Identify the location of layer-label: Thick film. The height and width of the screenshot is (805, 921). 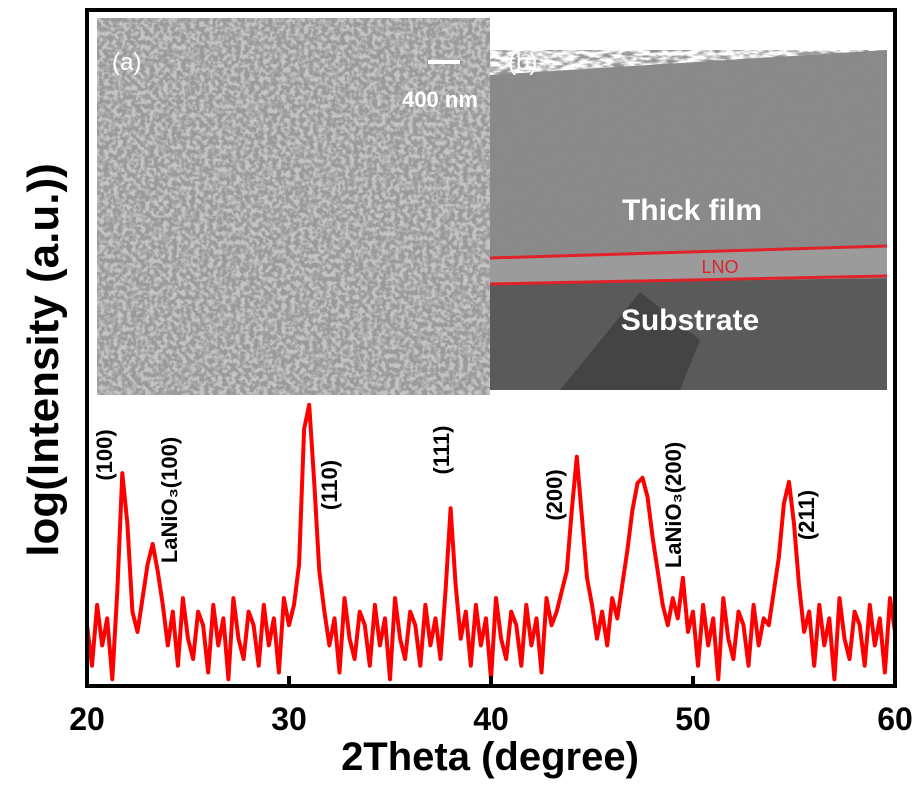
(692, 210).